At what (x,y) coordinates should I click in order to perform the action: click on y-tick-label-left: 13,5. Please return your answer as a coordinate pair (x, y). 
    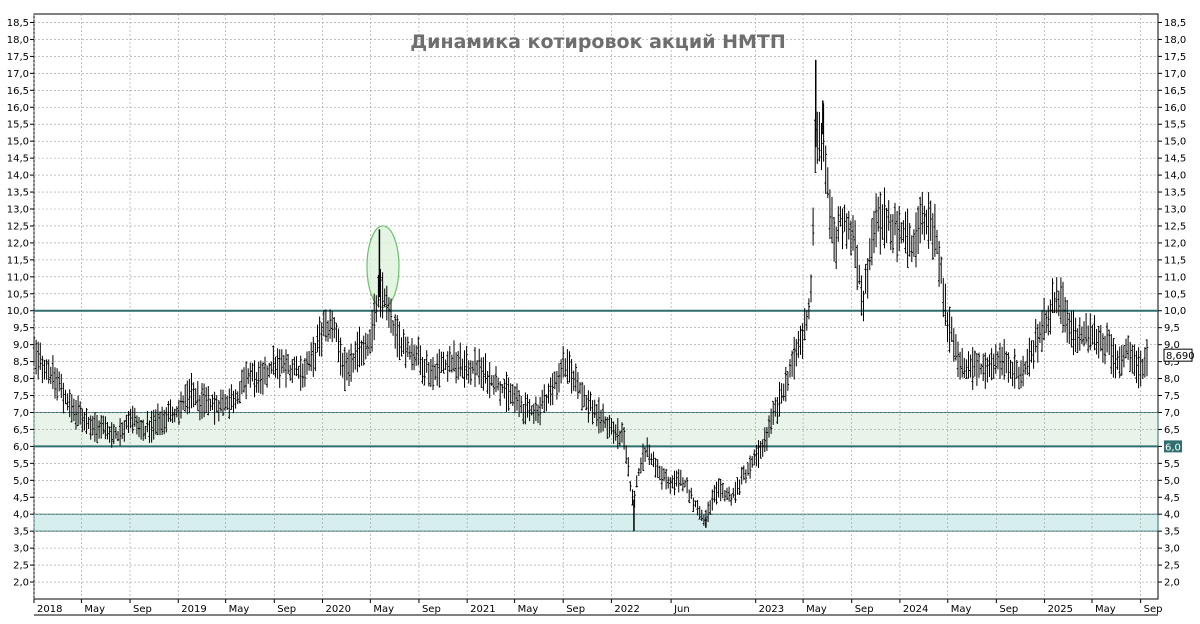
    Looking at the image, I should click on (18, 193).